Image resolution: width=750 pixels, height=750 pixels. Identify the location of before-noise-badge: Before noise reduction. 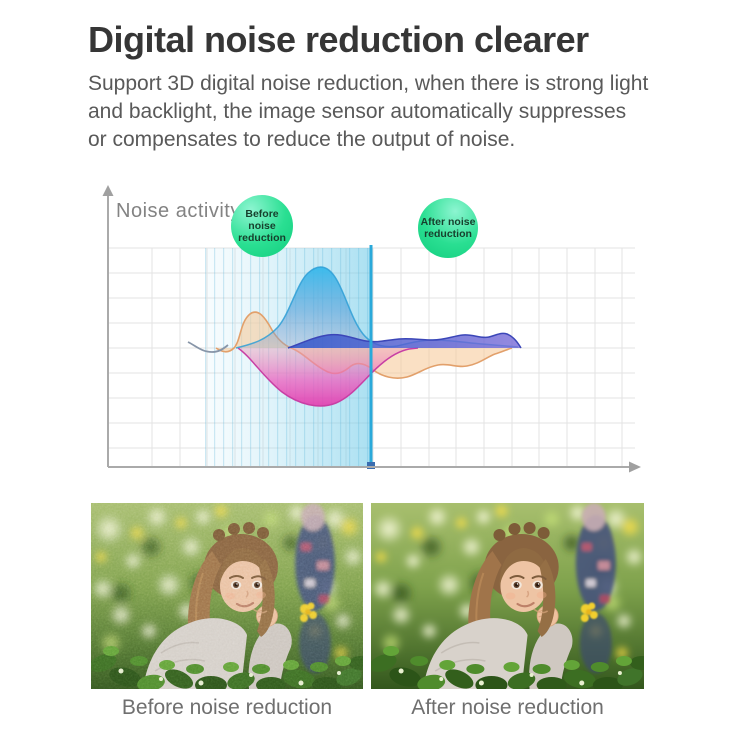
(262, 226).